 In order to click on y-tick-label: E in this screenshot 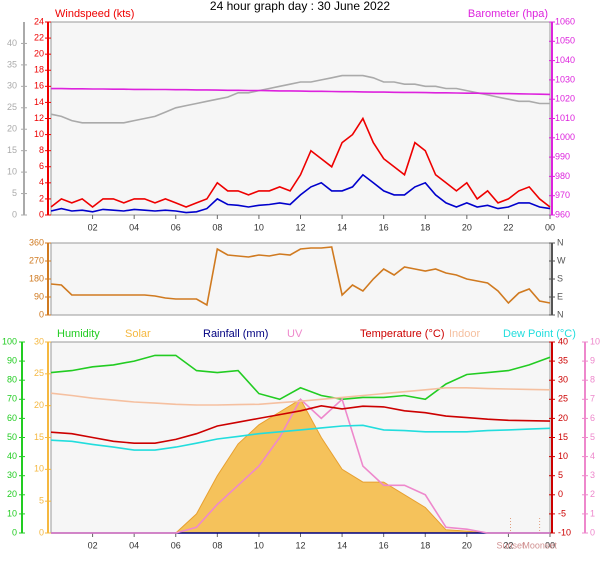, I will do `click(560, 296)`.